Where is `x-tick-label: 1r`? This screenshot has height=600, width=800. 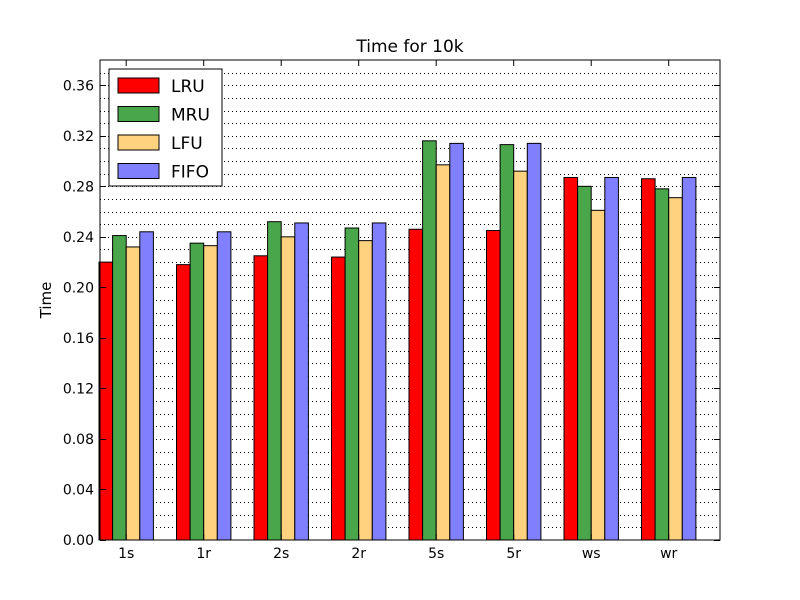
x-tick-label: 1r is located at coordinates (203, 554).